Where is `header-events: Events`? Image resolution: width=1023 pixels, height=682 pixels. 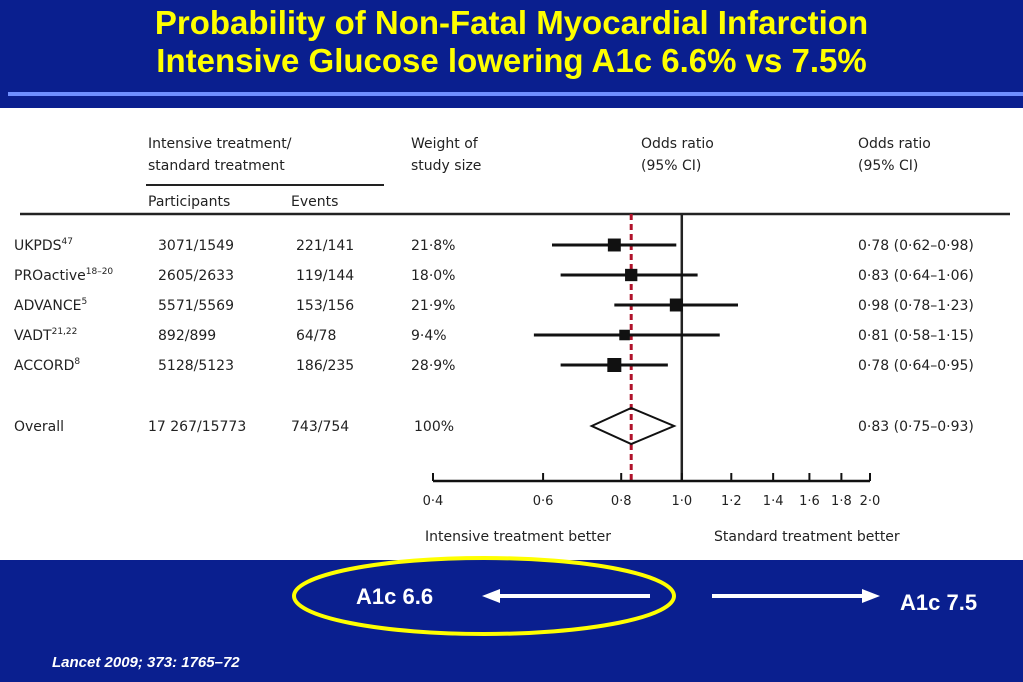
header-events: Events is located at coordinates (314, 202).